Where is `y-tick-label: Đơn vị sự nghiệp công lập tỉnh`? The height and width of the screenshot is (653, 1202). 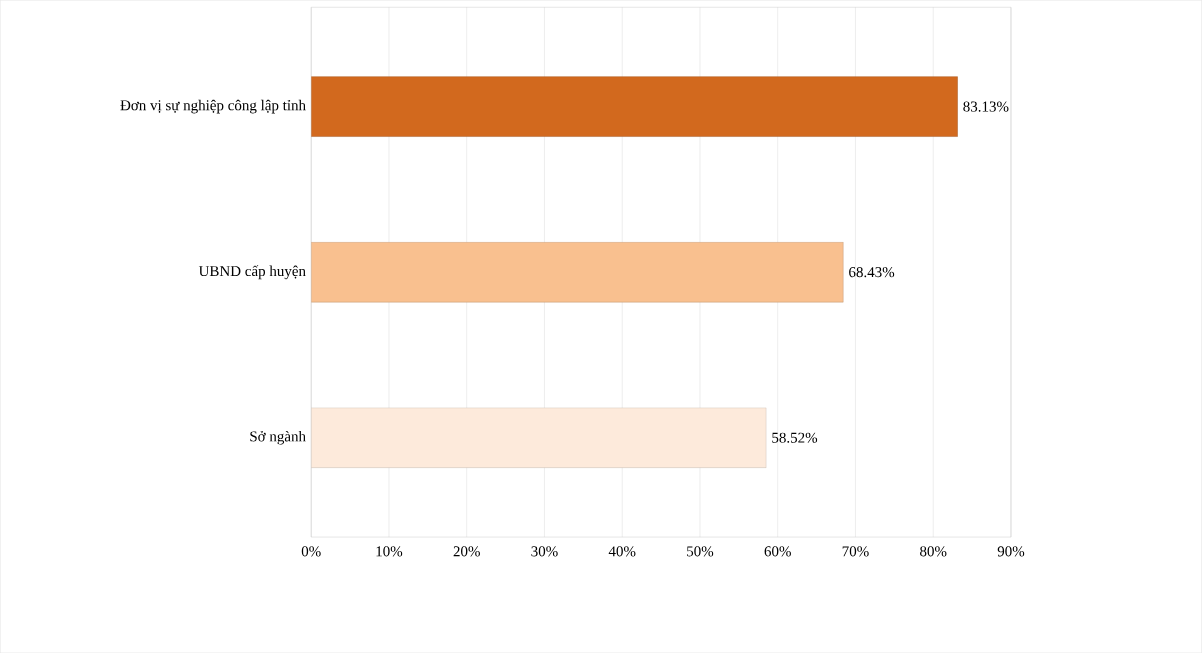 y-tick-label: Đơn vị sự nghiệp công lập tỉnh is located at coordinates (213, 106).